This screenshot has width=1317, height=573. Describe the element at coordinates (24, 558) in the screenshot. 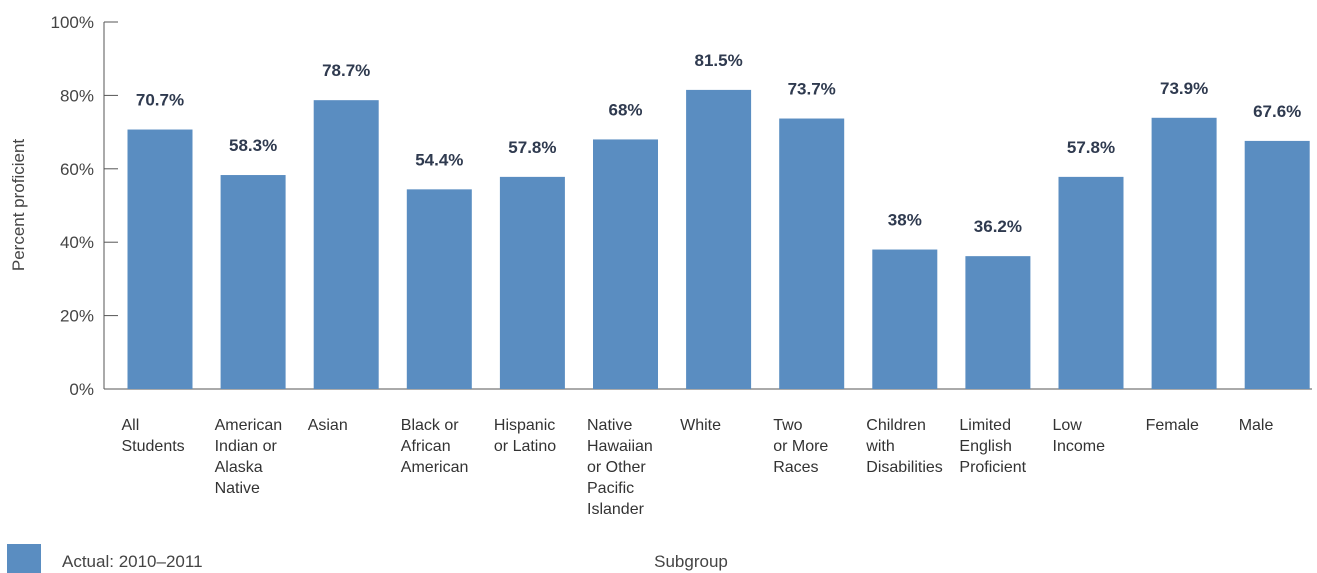

I see `legend-swatch` at that location.